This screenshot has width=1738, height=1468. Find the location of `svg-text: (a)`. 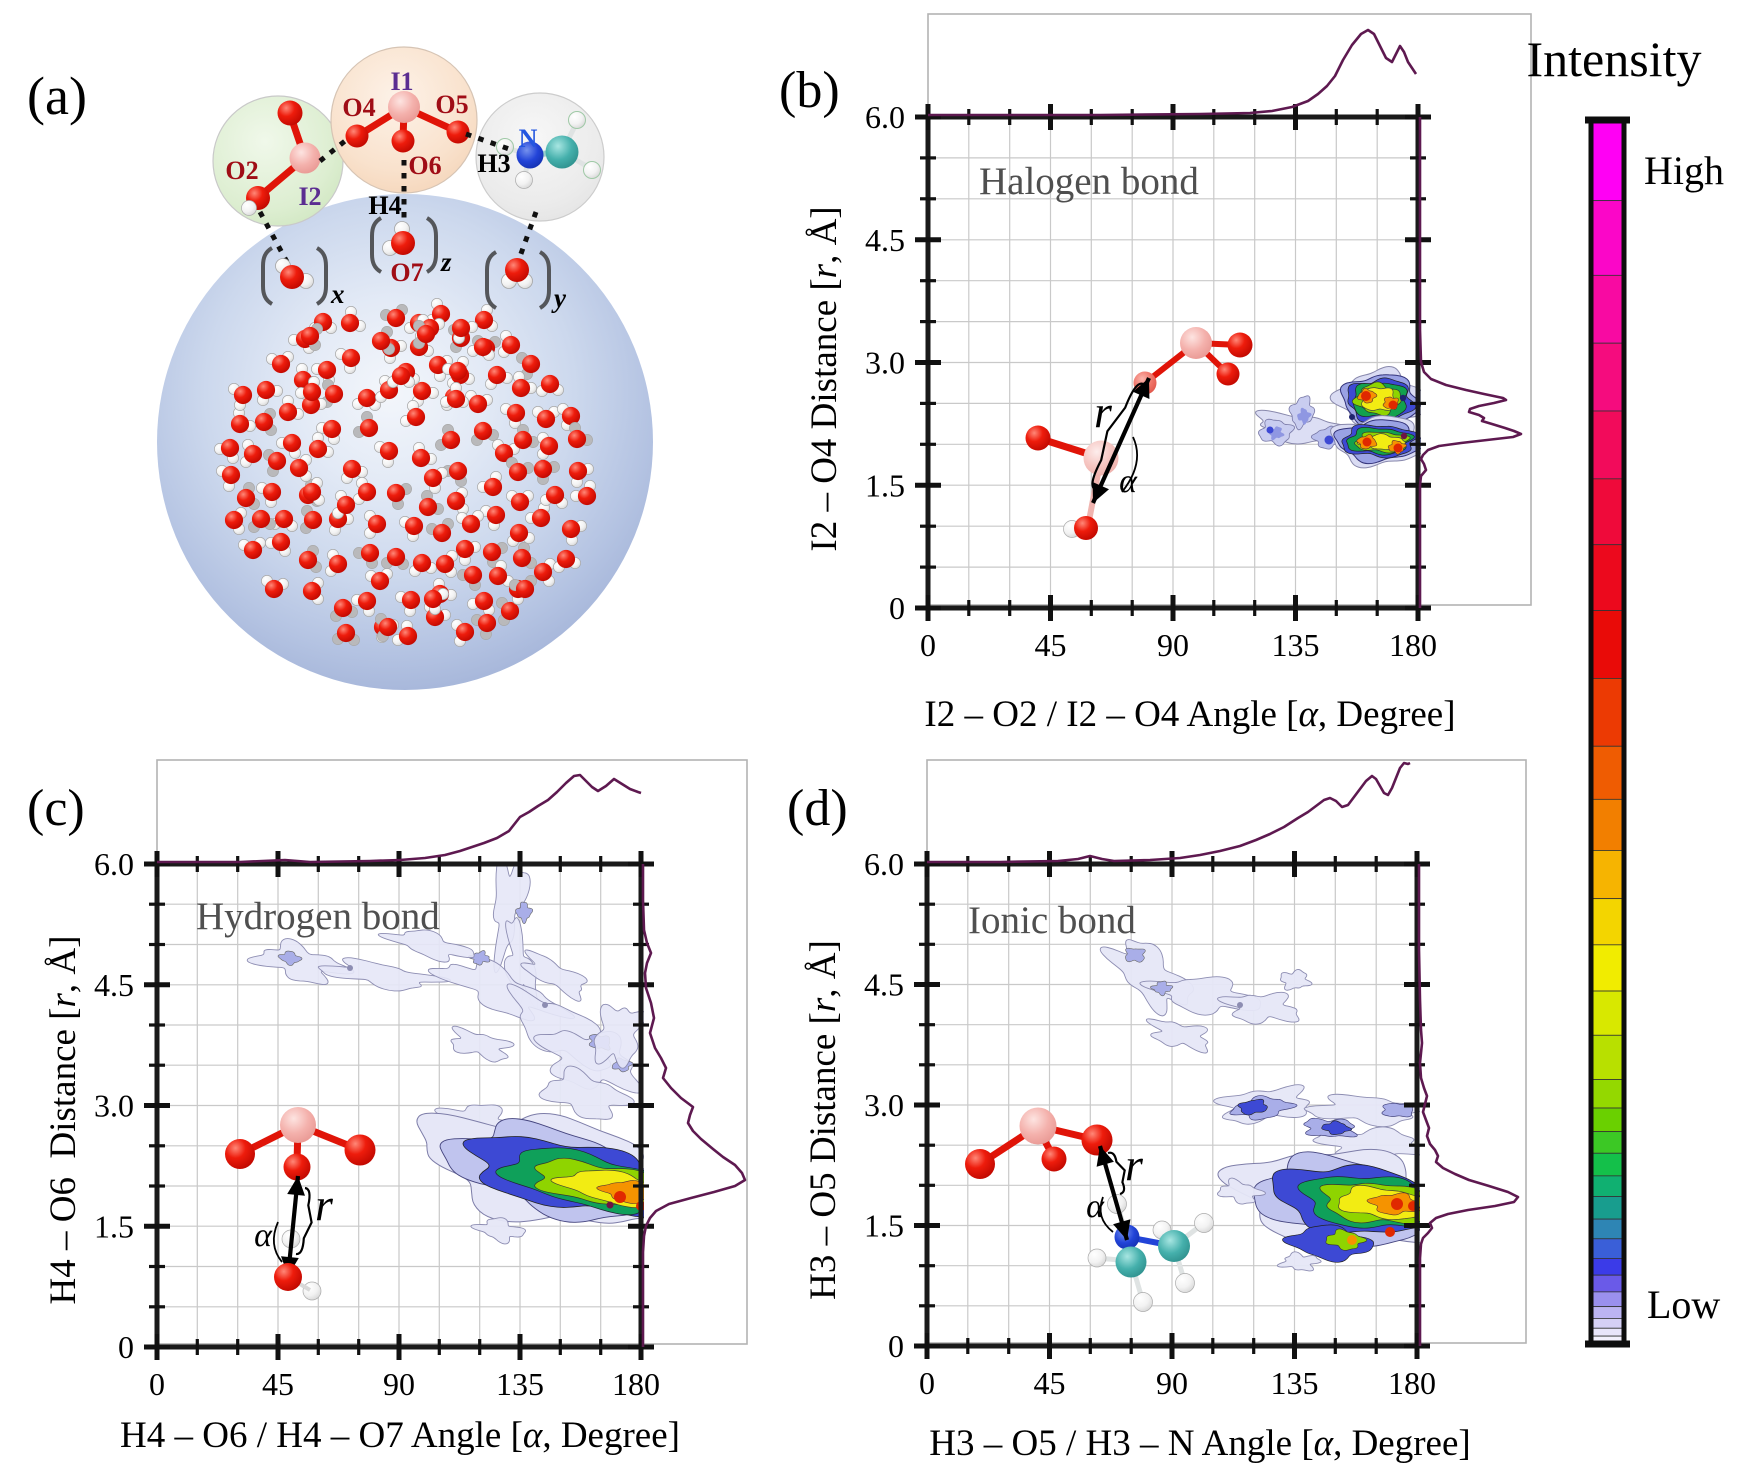

svg-text: (a) is located at coordinates (57, 96).